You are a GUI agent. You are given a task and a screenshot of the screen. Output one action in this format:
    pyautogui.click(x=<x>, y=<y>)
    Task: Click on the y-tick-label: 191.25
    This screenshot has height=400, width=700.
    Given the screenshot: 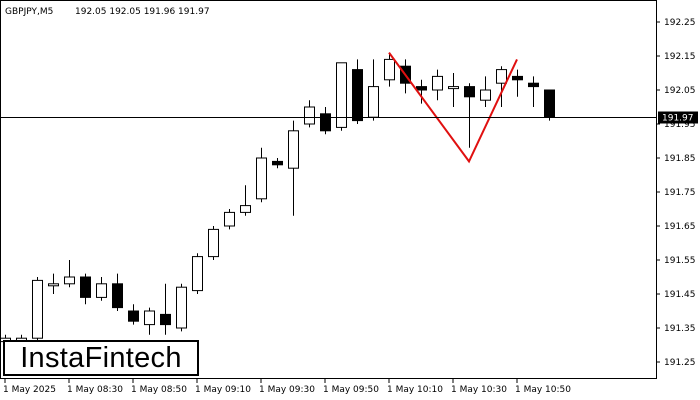 What is the action you would take?
    pyautogui.click(x=680, y=363)
    